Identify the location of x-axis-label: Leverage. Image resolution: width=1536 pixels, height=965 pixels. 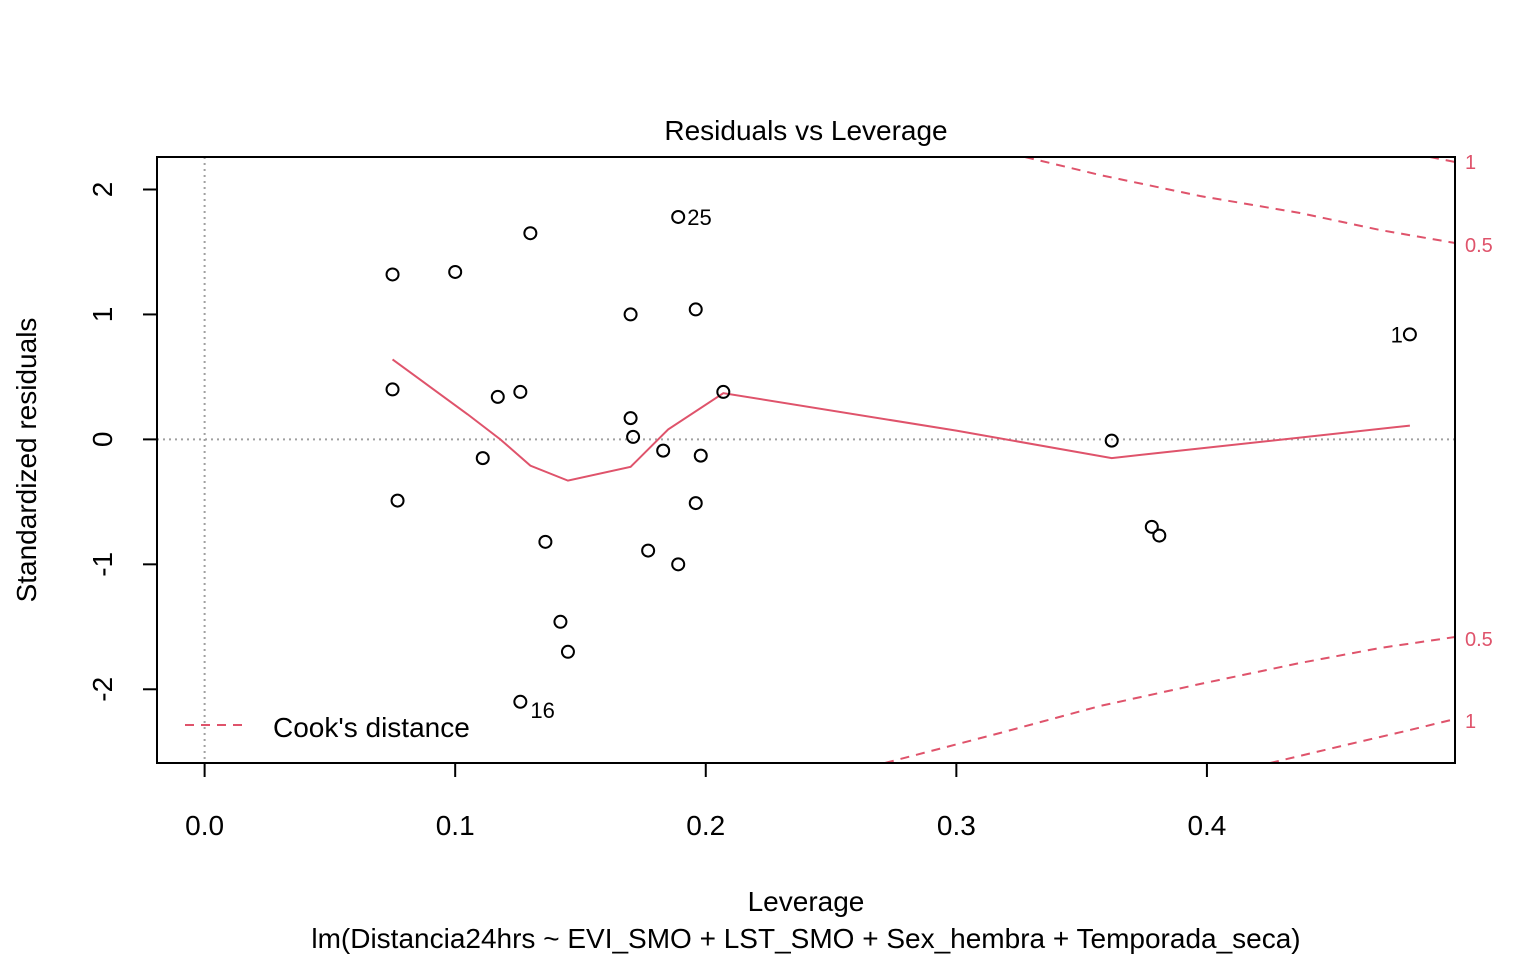
(806, 901).